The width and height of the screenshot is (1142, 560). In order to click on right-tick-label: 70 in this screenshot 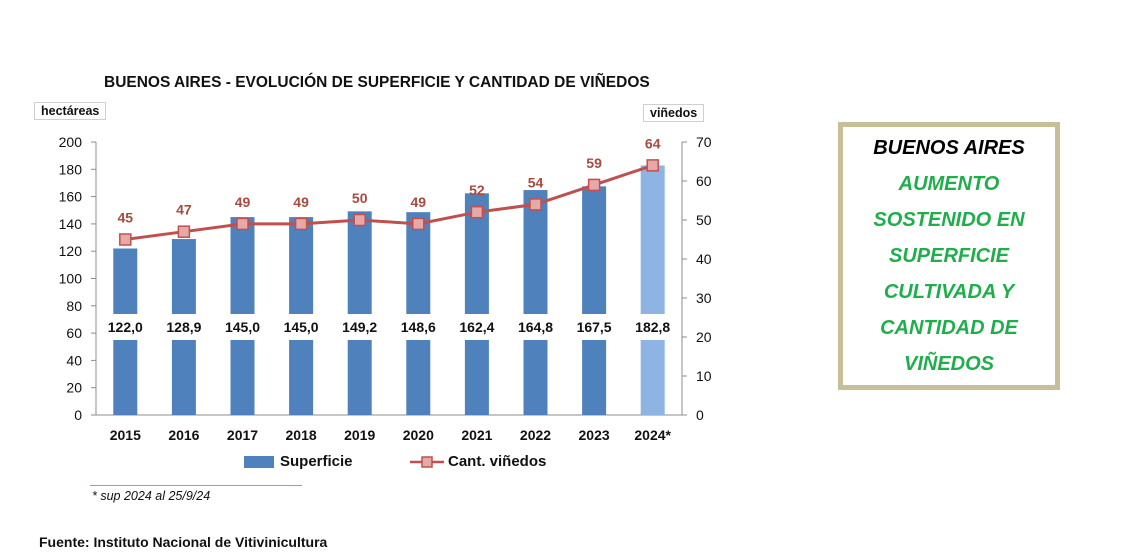, I will do `click(704, 142)`.